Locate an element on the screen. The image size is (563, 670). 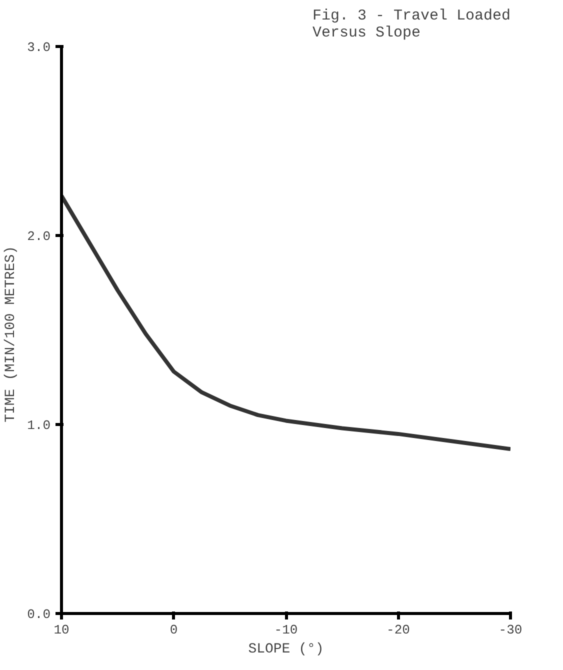
x-tick-label: -20 is located at coordinates (398, 630).